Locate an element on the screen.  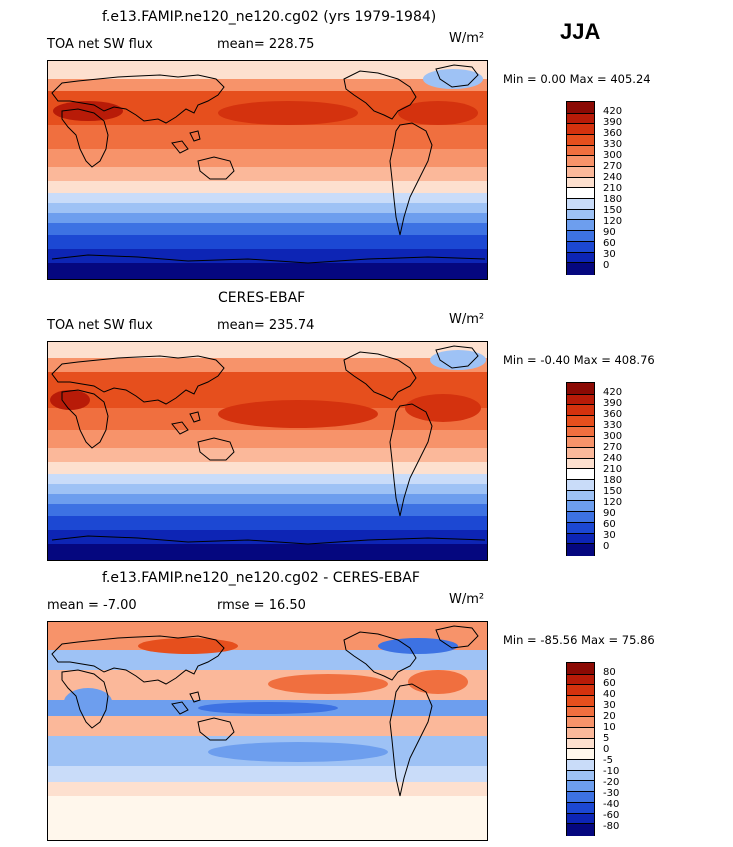
panel1-min-max: Min = 0.00 Max = 405.24 is located at coordinates (577, 79).